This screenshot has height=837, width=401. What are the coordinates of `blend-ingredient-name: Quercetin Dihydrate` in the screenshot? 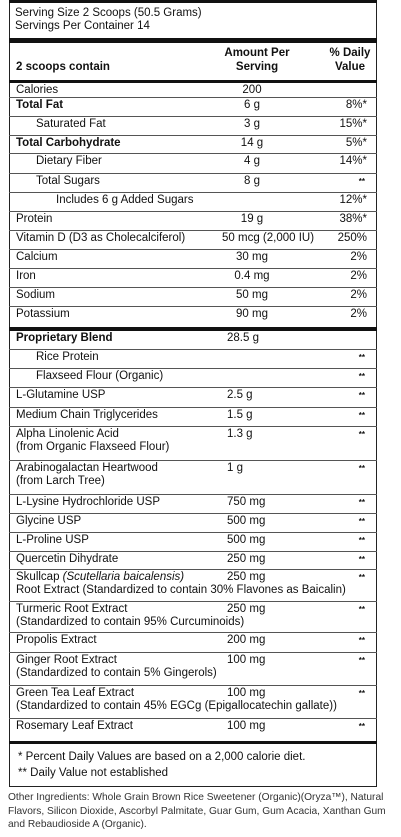 It's located at (67, 559).